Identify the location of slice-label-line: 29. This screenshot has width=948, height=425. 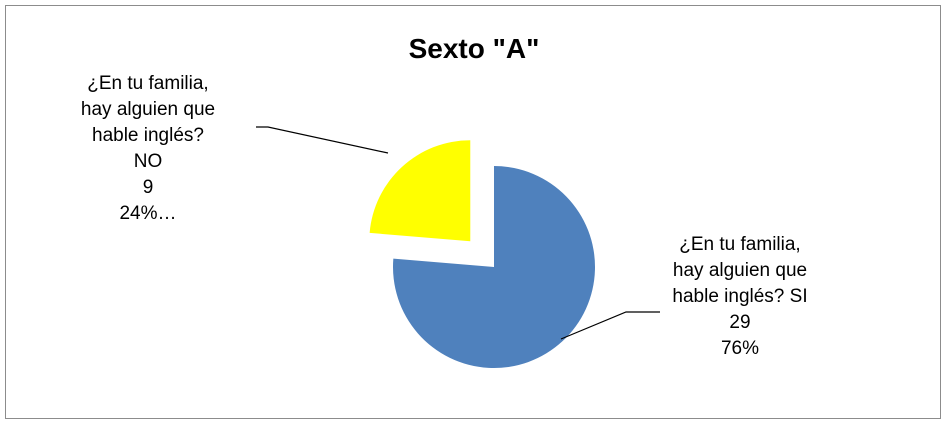
(739, 322).